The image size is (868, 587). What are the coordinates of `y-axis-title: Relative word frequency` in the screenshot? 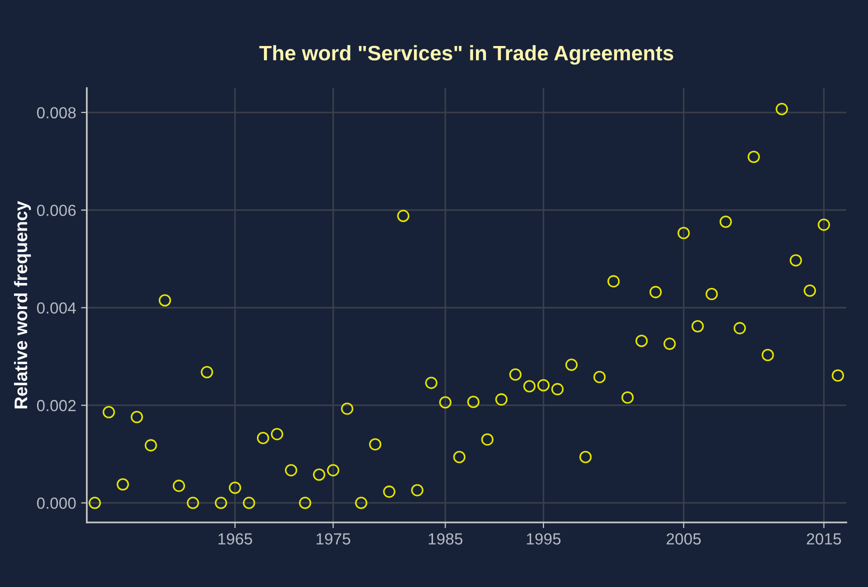 It's located at (22, 304).